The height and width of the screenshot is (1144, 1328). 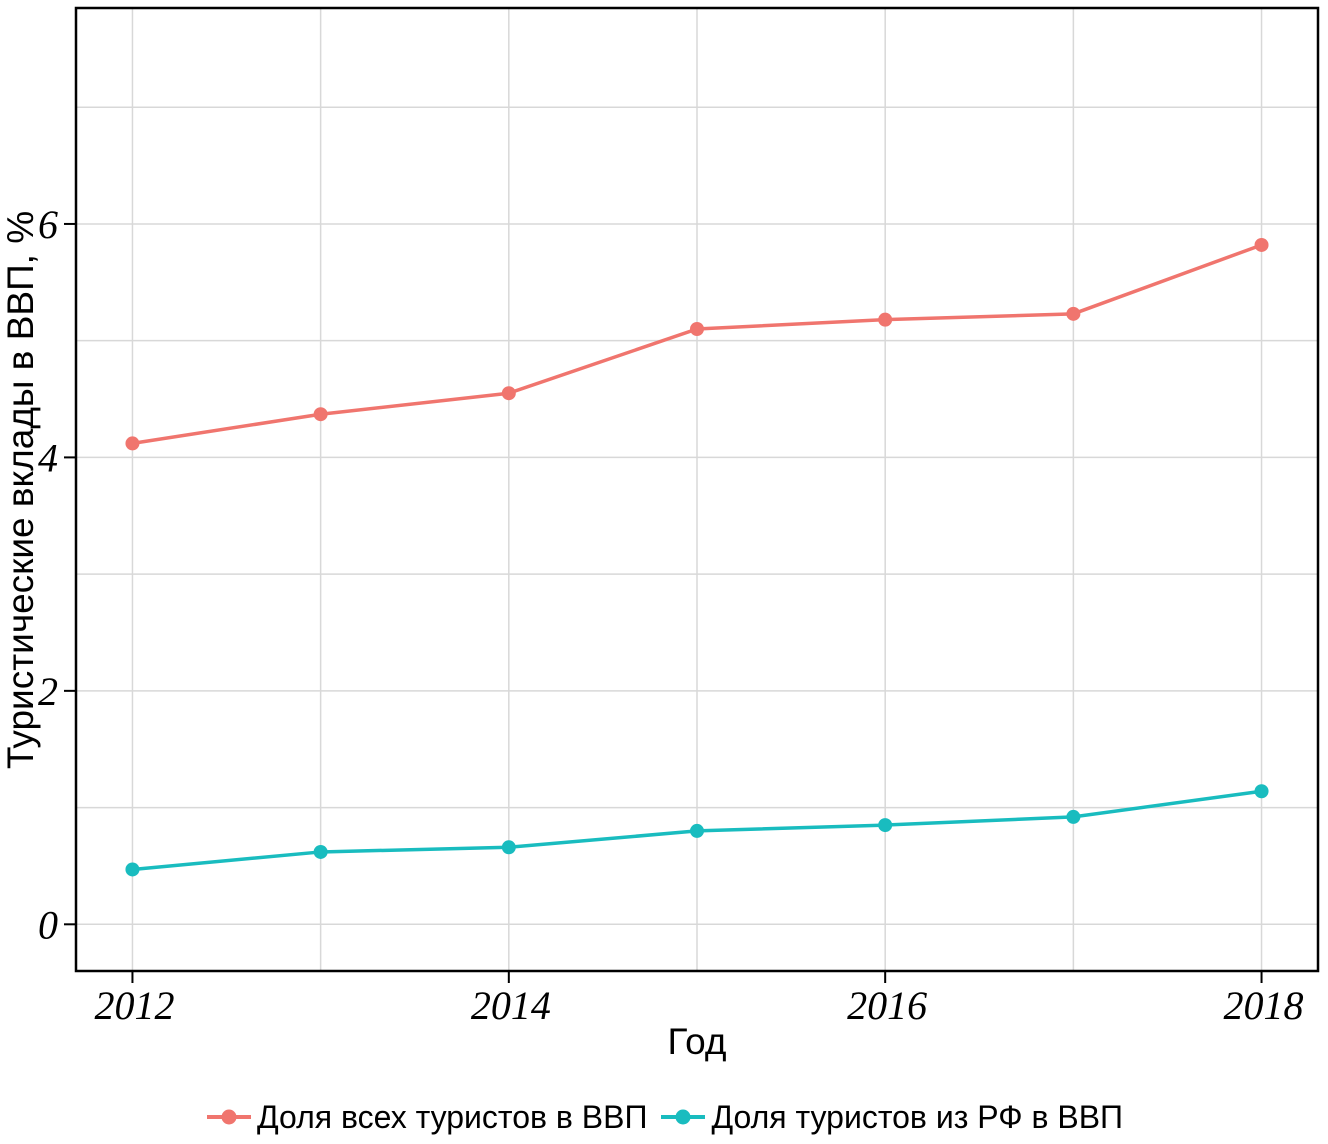 I want to click on data-point-1-2018, so click(x=1261, y=791).